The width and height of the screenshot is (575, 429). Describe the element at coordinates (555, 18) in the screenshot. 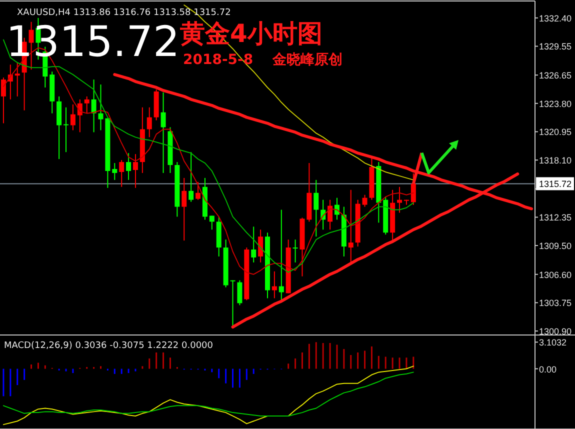

I see `y-tick-label: 1332.40` at that location.